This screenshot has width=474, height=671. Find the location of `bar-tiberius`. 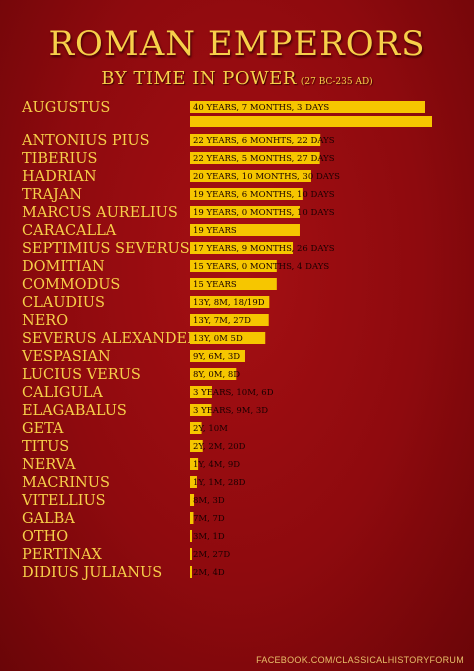

bar-tiberius is located at coordinates (255, 158).